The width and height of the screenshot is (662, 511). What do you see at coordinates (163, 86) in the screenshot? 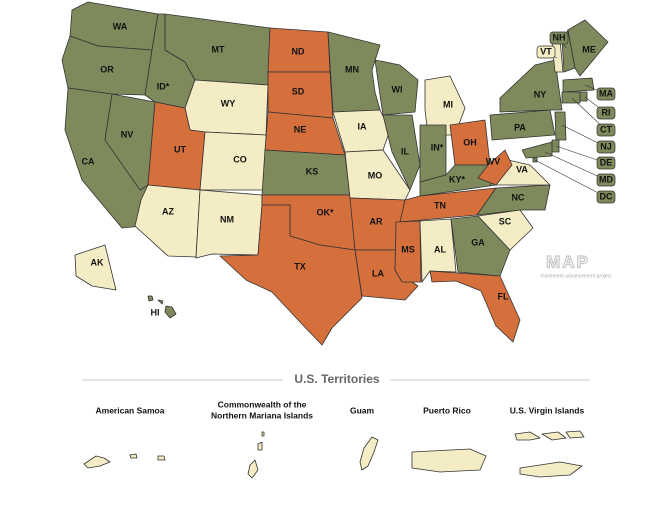
I see `state-label: ID*` at bounding box center [163, 86].